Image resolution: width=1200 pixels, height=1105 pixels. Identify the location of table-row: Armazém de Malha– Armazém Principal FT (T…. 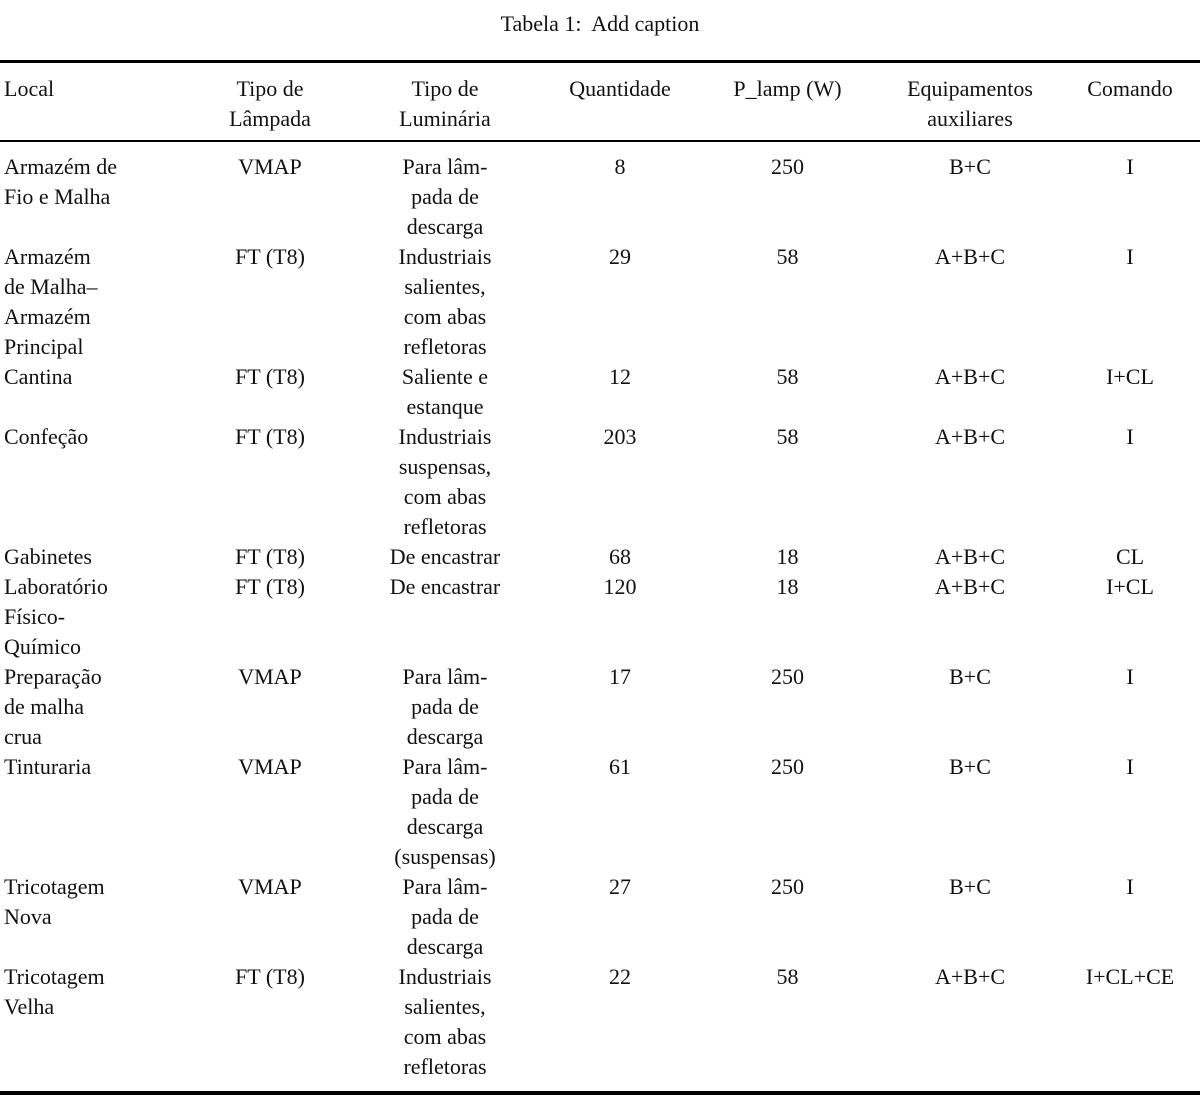
(600, 302).